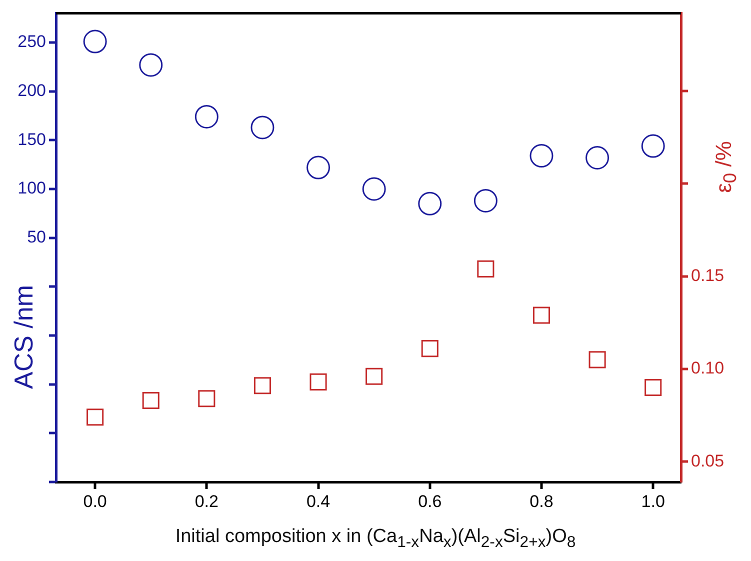 This screenshot has width=751, height=561. Describe the element at coordinates (24, 337) in the screenshot. I see `y-axis-title: ACS /nm` at that location.